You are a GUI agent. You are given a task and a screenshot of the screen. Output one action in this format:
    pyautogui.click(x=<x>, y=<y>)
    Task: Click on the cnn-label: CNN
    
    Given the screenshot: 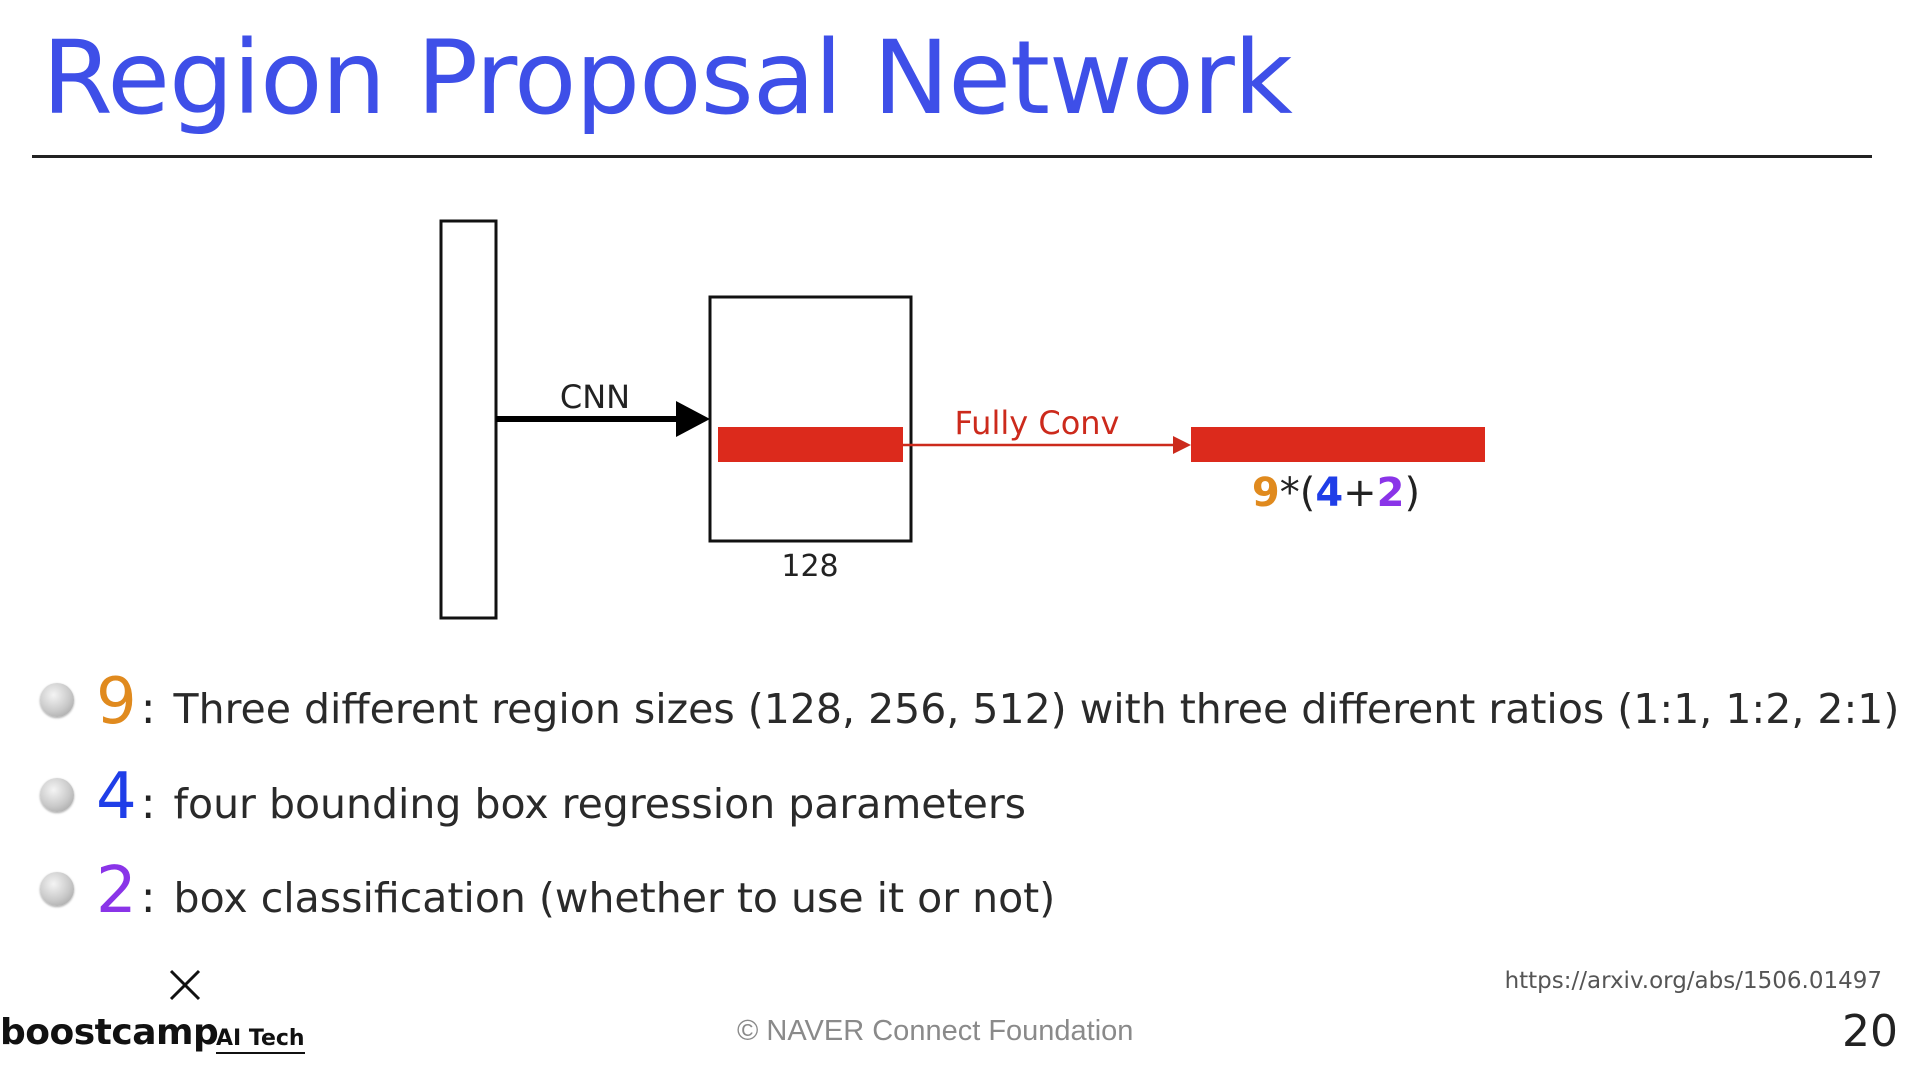 What is the action you would take?
    pyautogui.click(x=595, y=397)
    